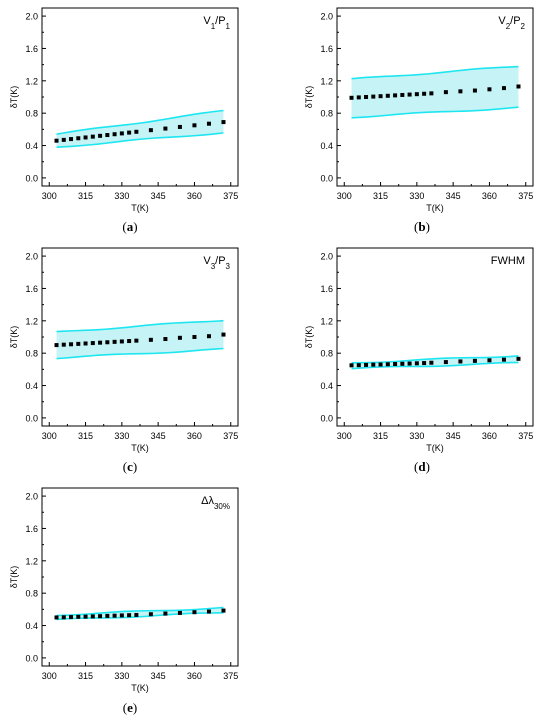 The height and width of the screenshot is (722, 550). What do you see at coordinates (140, 326) in the screenshot?
I see `chart-c-band-upper` at bounding box center [140, 326].